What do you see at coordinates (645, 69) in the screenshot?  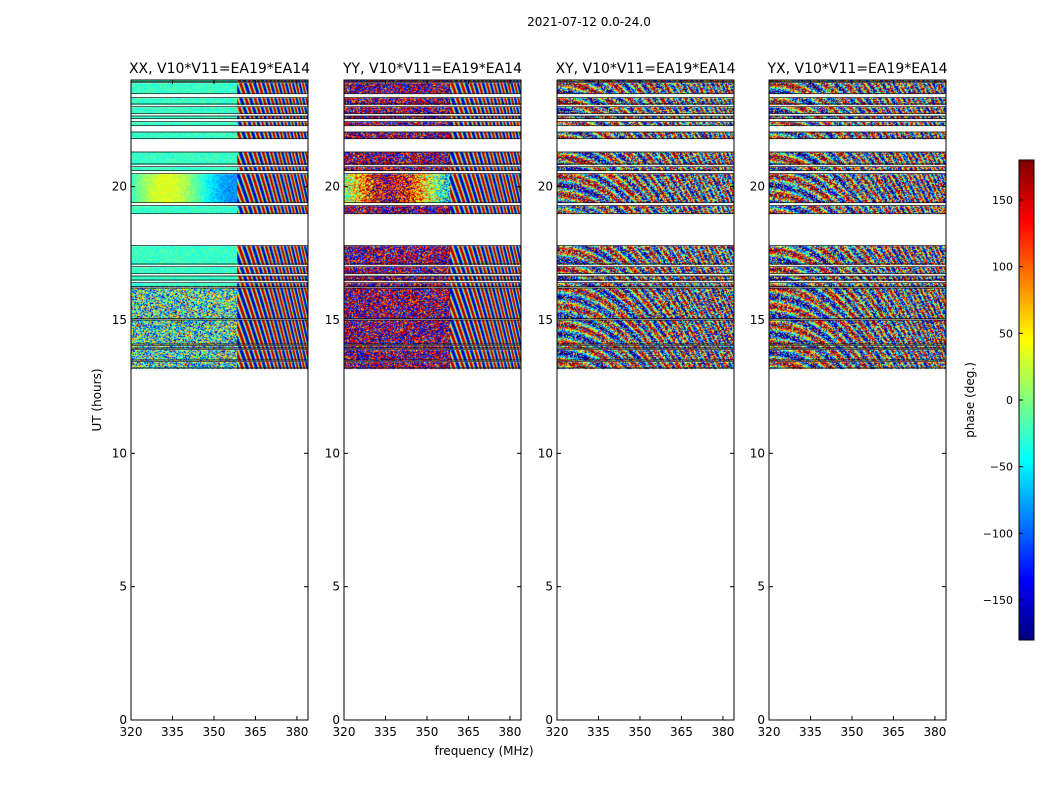 I see `panel-title: XY, V10*V11=EA19*EA14` at bounding box center [645, 69].